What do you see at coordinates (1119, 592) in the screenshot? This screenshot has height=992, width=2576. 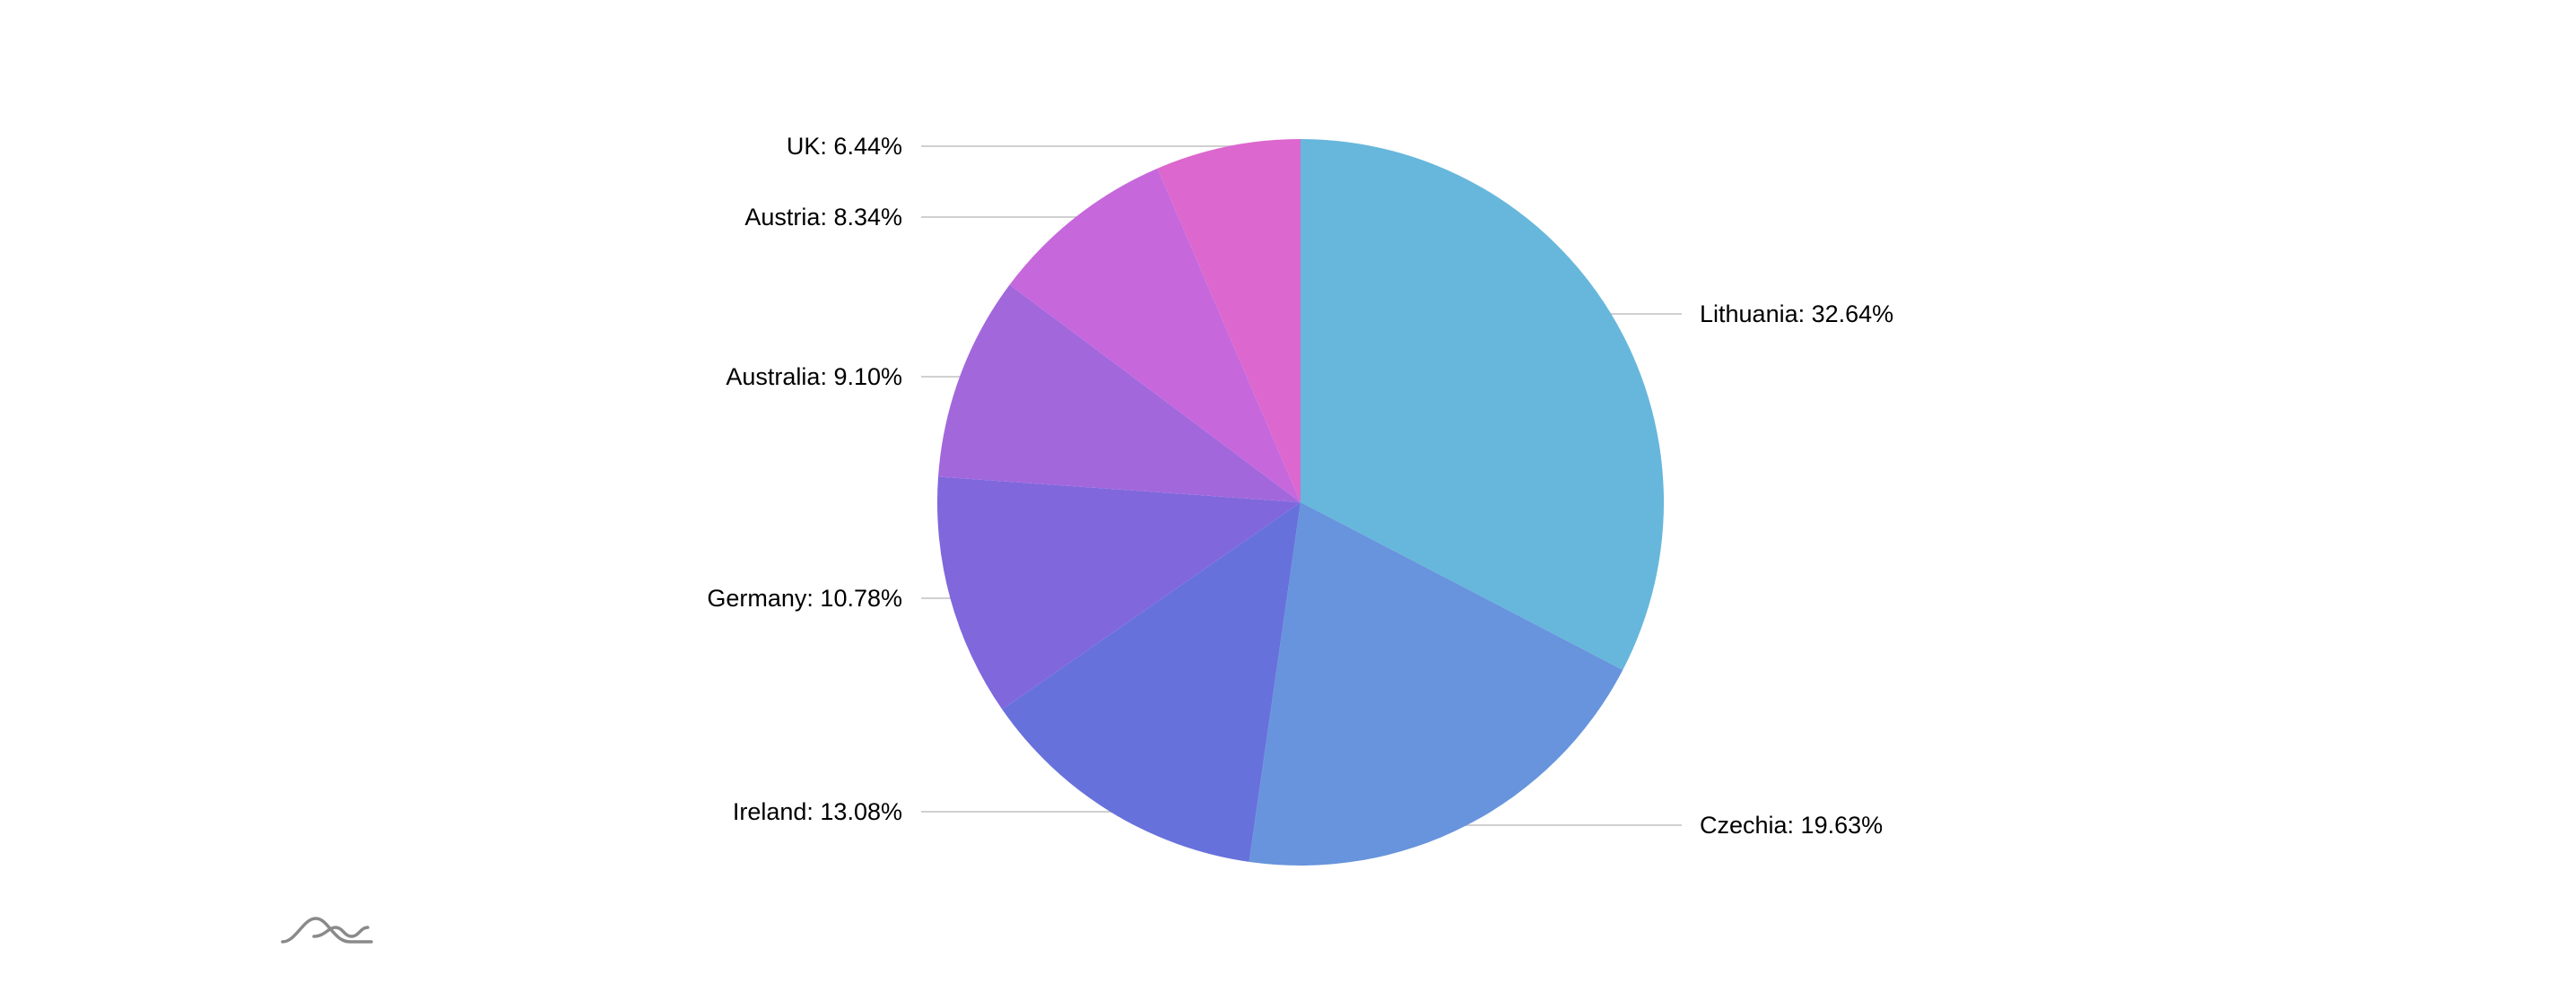 I see `pie-slice-germany` at bounding box center [1119, 592].